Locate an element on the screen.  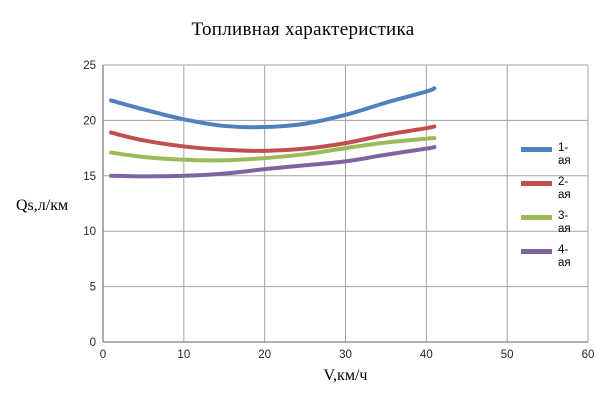
y-tick-label: 10 is located at coordinates (89, 232).